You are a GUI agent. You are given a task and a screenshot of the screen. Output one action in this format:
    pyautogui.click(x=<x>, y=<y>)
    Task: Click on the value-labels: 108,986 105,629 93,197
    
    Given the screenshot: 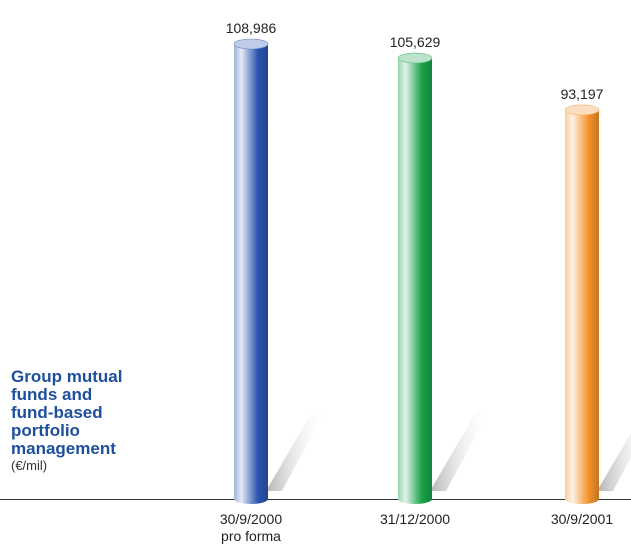 What is the action you would take?
    pyautogui.click(x=415, y=61)
    